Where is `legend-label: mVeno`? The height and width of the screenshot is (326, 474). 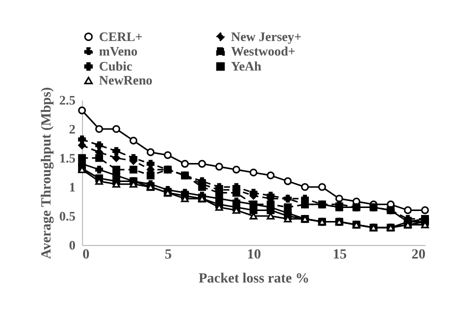 legend-label: mVeno is located at coordinates (118, 51).